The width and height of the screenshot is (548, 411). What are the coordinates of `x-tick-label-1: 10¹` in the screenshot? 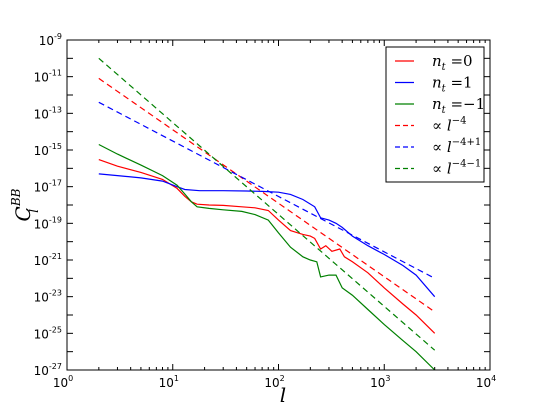 It's located at (169, 382).